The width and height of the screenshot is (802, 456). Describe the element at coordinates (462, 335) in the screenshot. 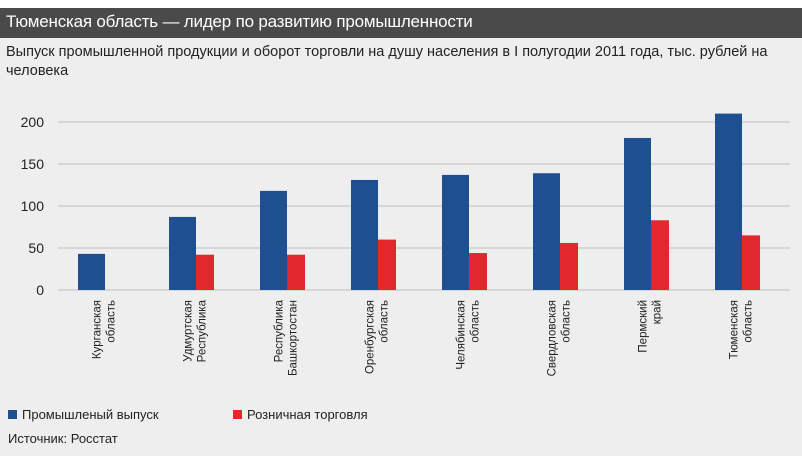

I see `category-label-line: Челябинская` at that location.